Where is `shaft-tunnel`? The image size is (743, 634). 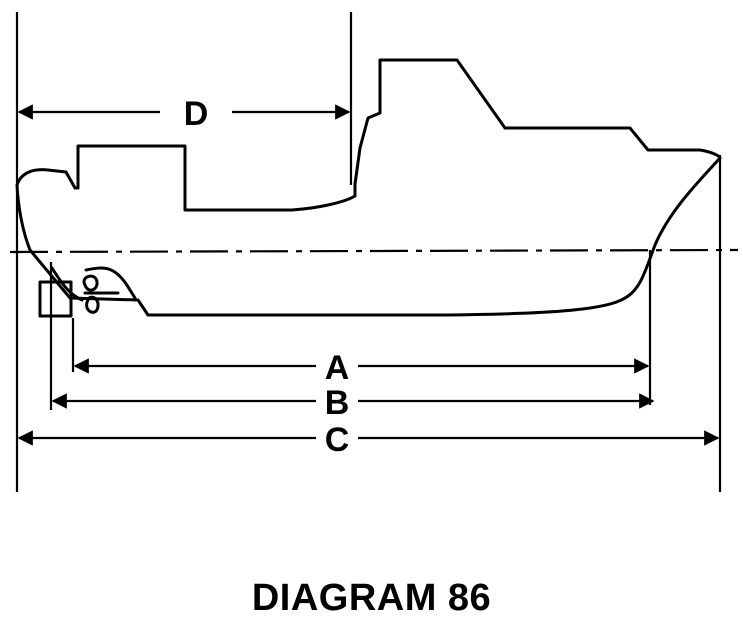 shaft-tunnel is located at coordinates (110, 283).